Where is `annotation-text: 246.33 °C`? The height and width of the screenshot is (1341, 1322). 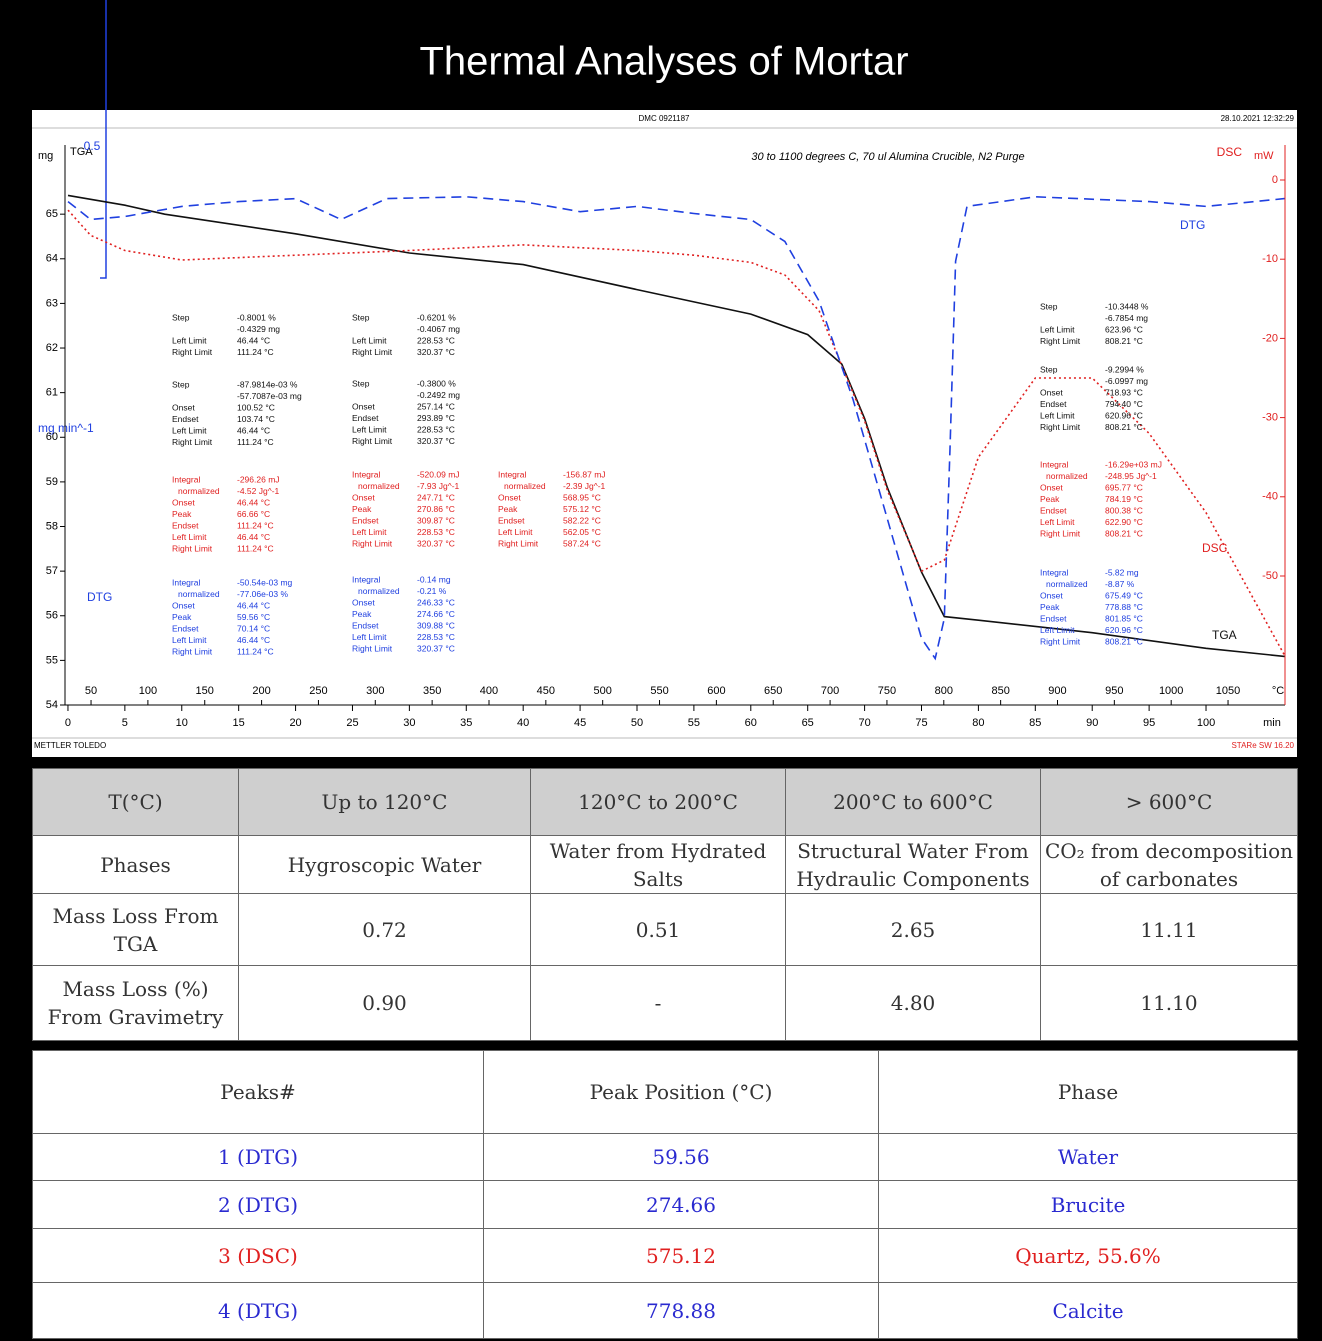
annotation-text: 246.33 °C is located at coordinates (436, 602).